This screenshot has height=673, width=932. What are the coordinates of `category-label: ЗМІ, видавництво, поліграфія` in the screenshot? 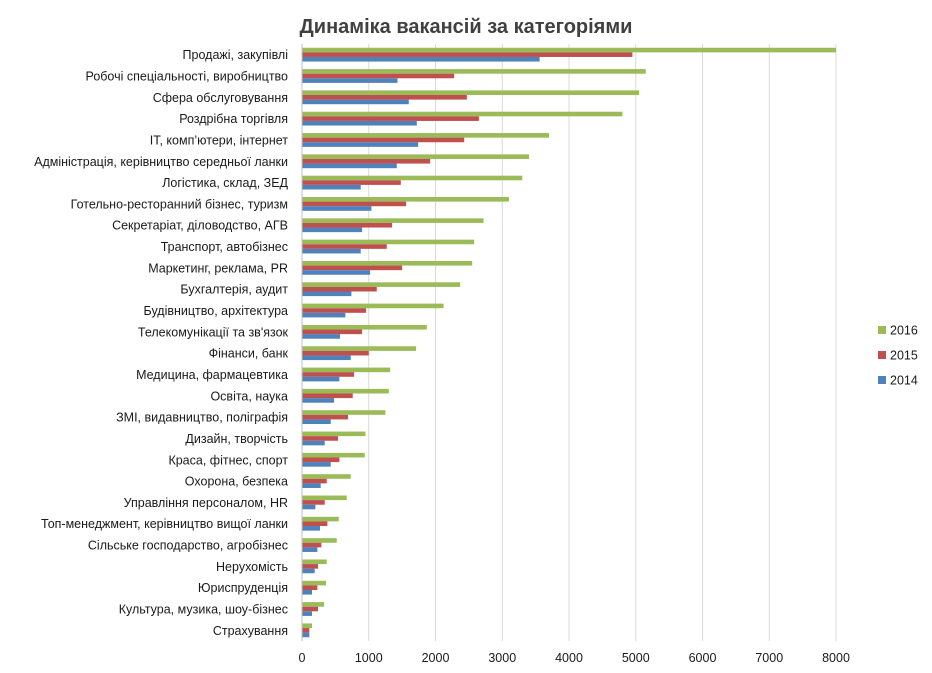 It's located at (202, 418).